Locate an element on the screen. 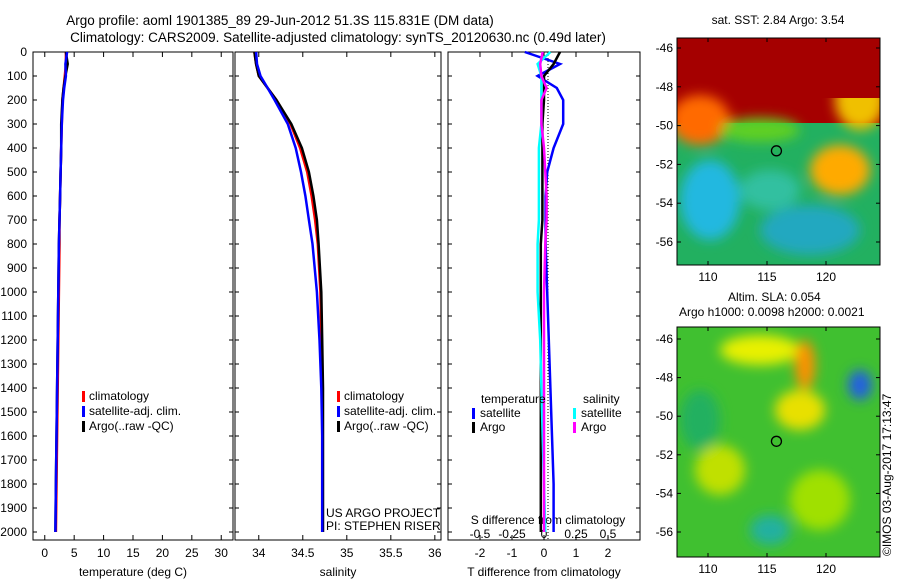 The image size is (900, 580). x-tick-label: -1 is located at coordinates (512, 553).